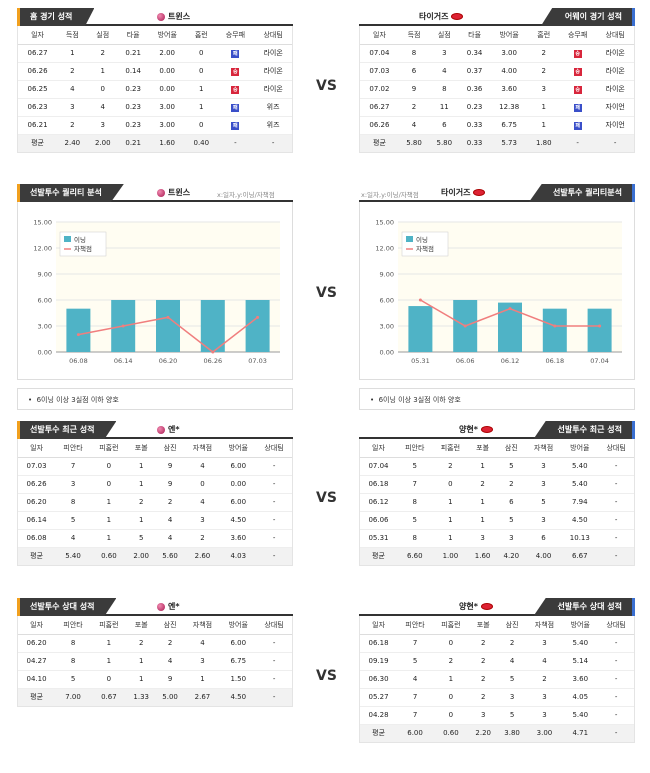 Image resolution: width=650 pixels, height=773 pixels. Describe the element at coordinates (465, 361) in the screenshot. I see `x-tick-label: 06.06` at that location.